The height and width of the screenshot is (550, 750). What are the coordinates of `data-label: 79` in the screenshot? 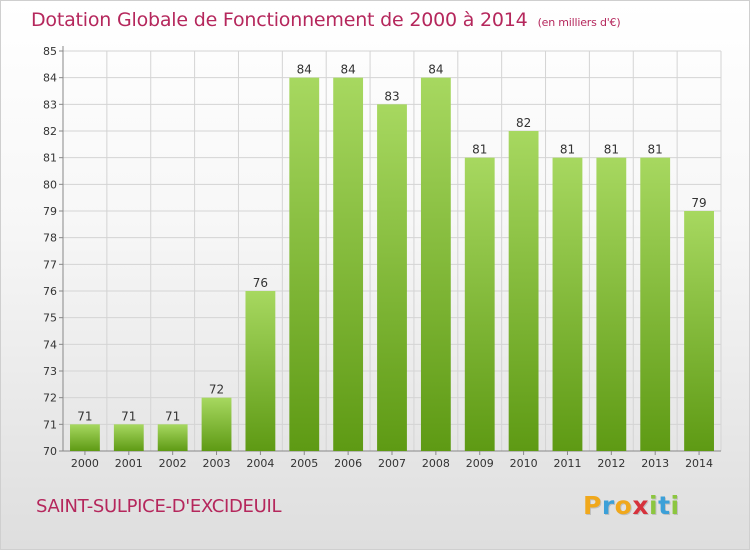 It's located at (698, 203).